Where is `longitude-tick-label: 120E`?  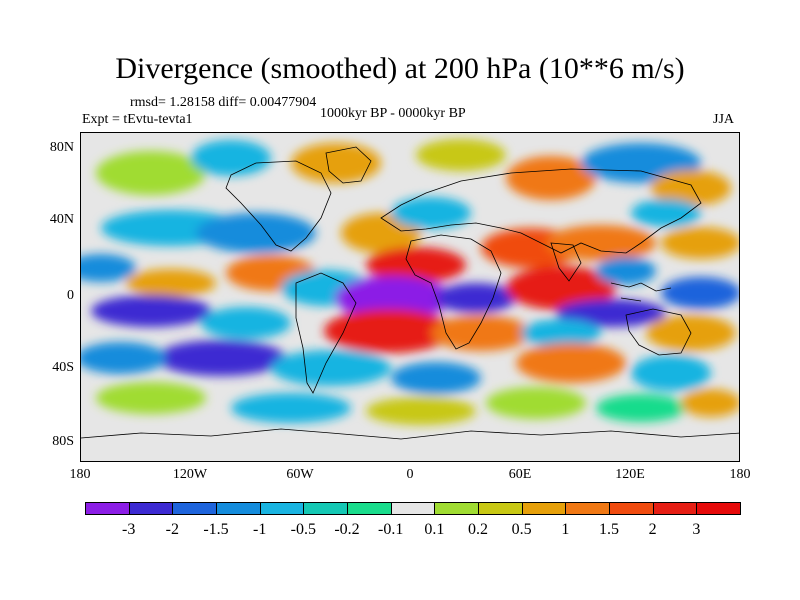 longitude-tick-label: 120E is located at coordinates (630, 474).